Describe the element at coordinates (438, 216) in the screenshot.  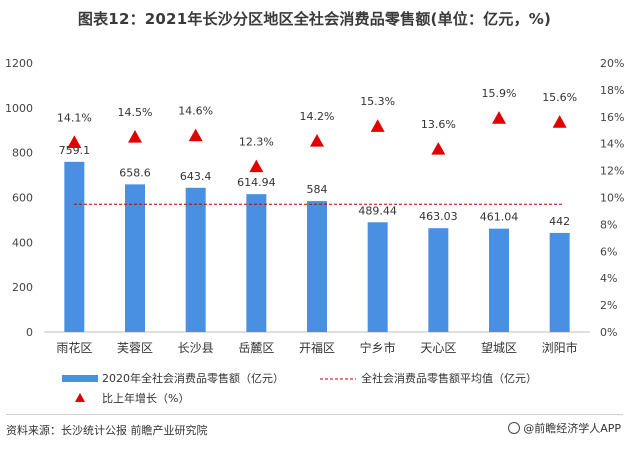
I see `bar-value-label: 463.03` at that location.